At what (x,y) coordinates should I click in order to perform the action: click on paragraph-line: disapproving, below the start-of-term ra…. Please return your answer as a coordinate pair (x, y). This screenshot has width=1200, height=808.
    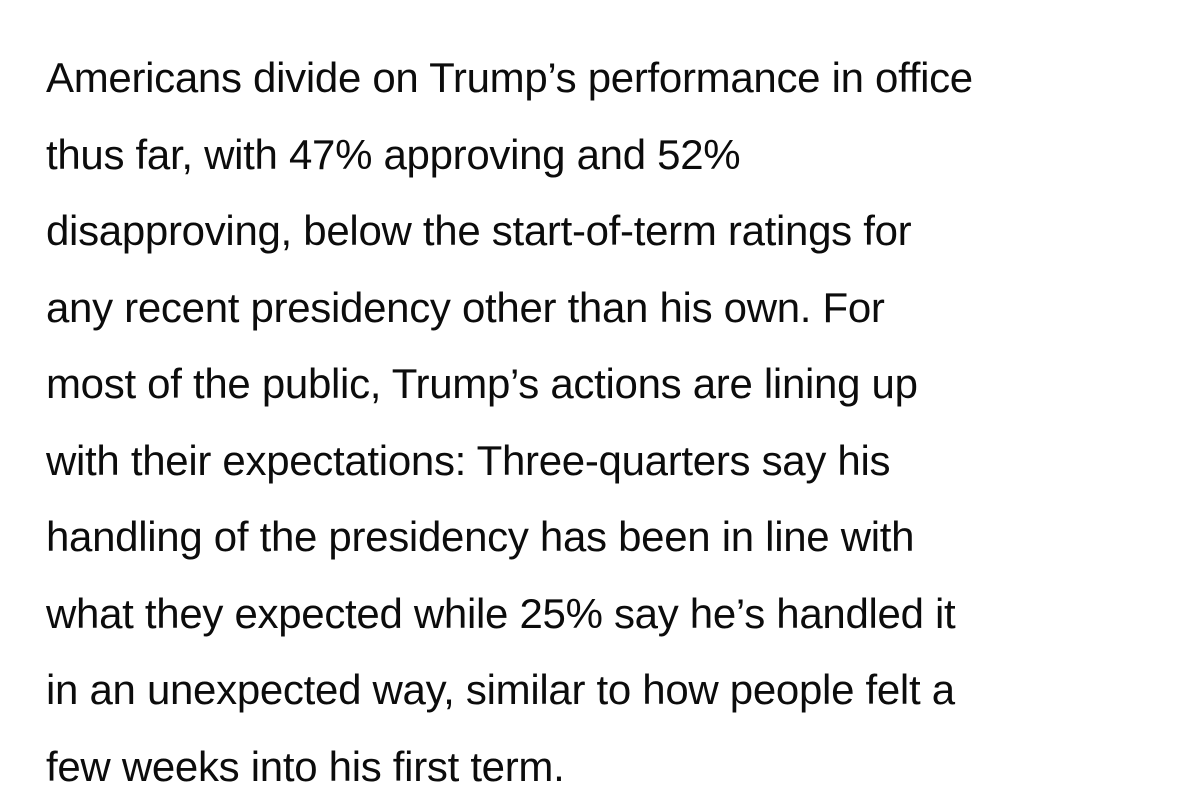
    Looking at the image, I should click on (479, 230).